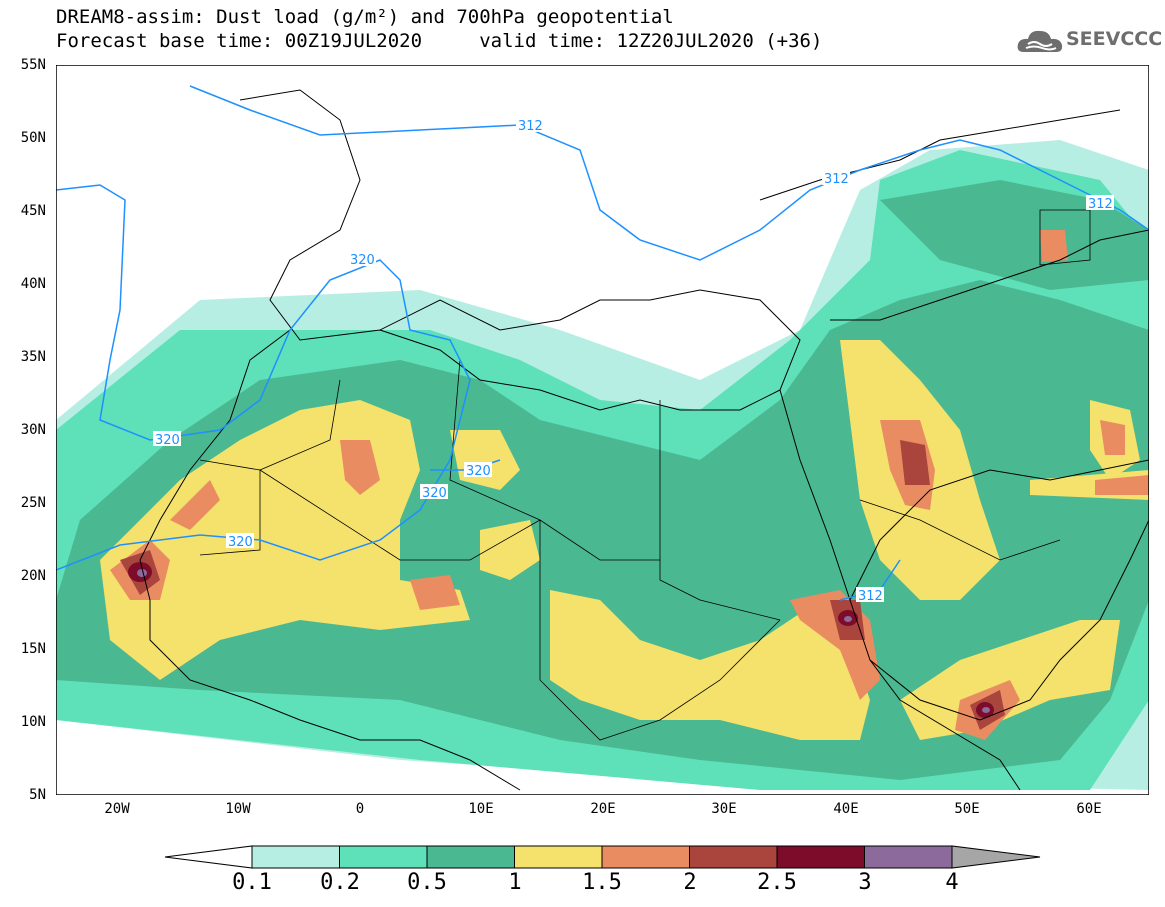  Describe the element at coordinates (33, 211) in the screenshot. I see `lat-label: 45N` at that location.